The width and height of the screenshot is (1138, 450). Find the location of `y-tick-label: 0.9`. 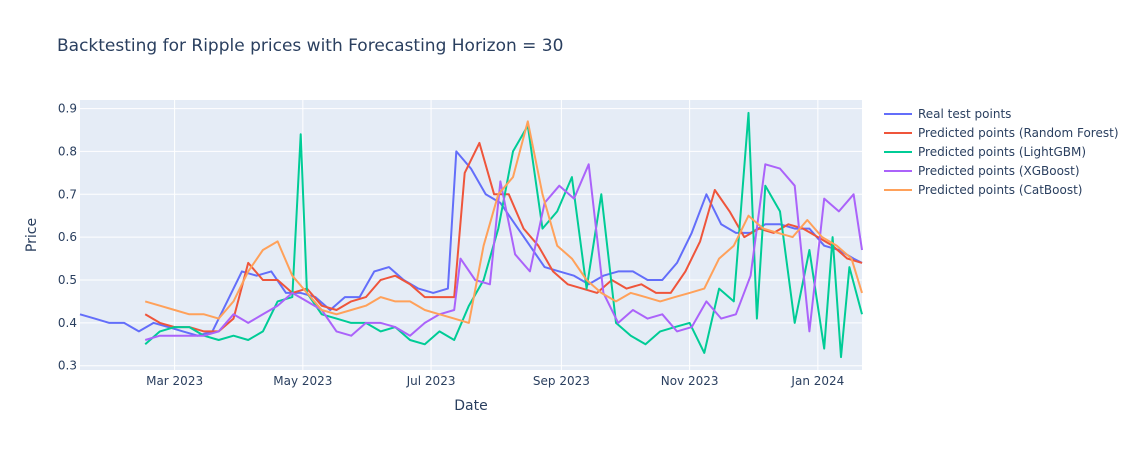

y-tick-label: 0.9 is located at coordinates (67, 109).